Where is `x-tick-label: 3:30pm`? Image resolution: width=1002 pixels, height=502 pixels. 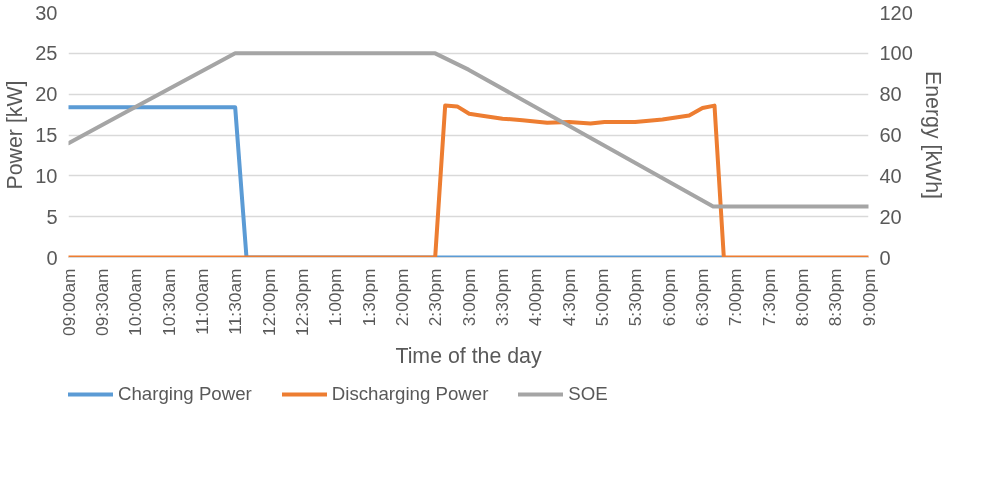 x-tick-label: 3:30pm is located at coordinates (501, 297).